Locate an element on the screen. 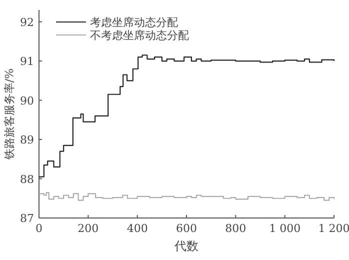 This screenshot has width=349, height=260. x-tick-label: 600 is located at coordinates (186, 228).